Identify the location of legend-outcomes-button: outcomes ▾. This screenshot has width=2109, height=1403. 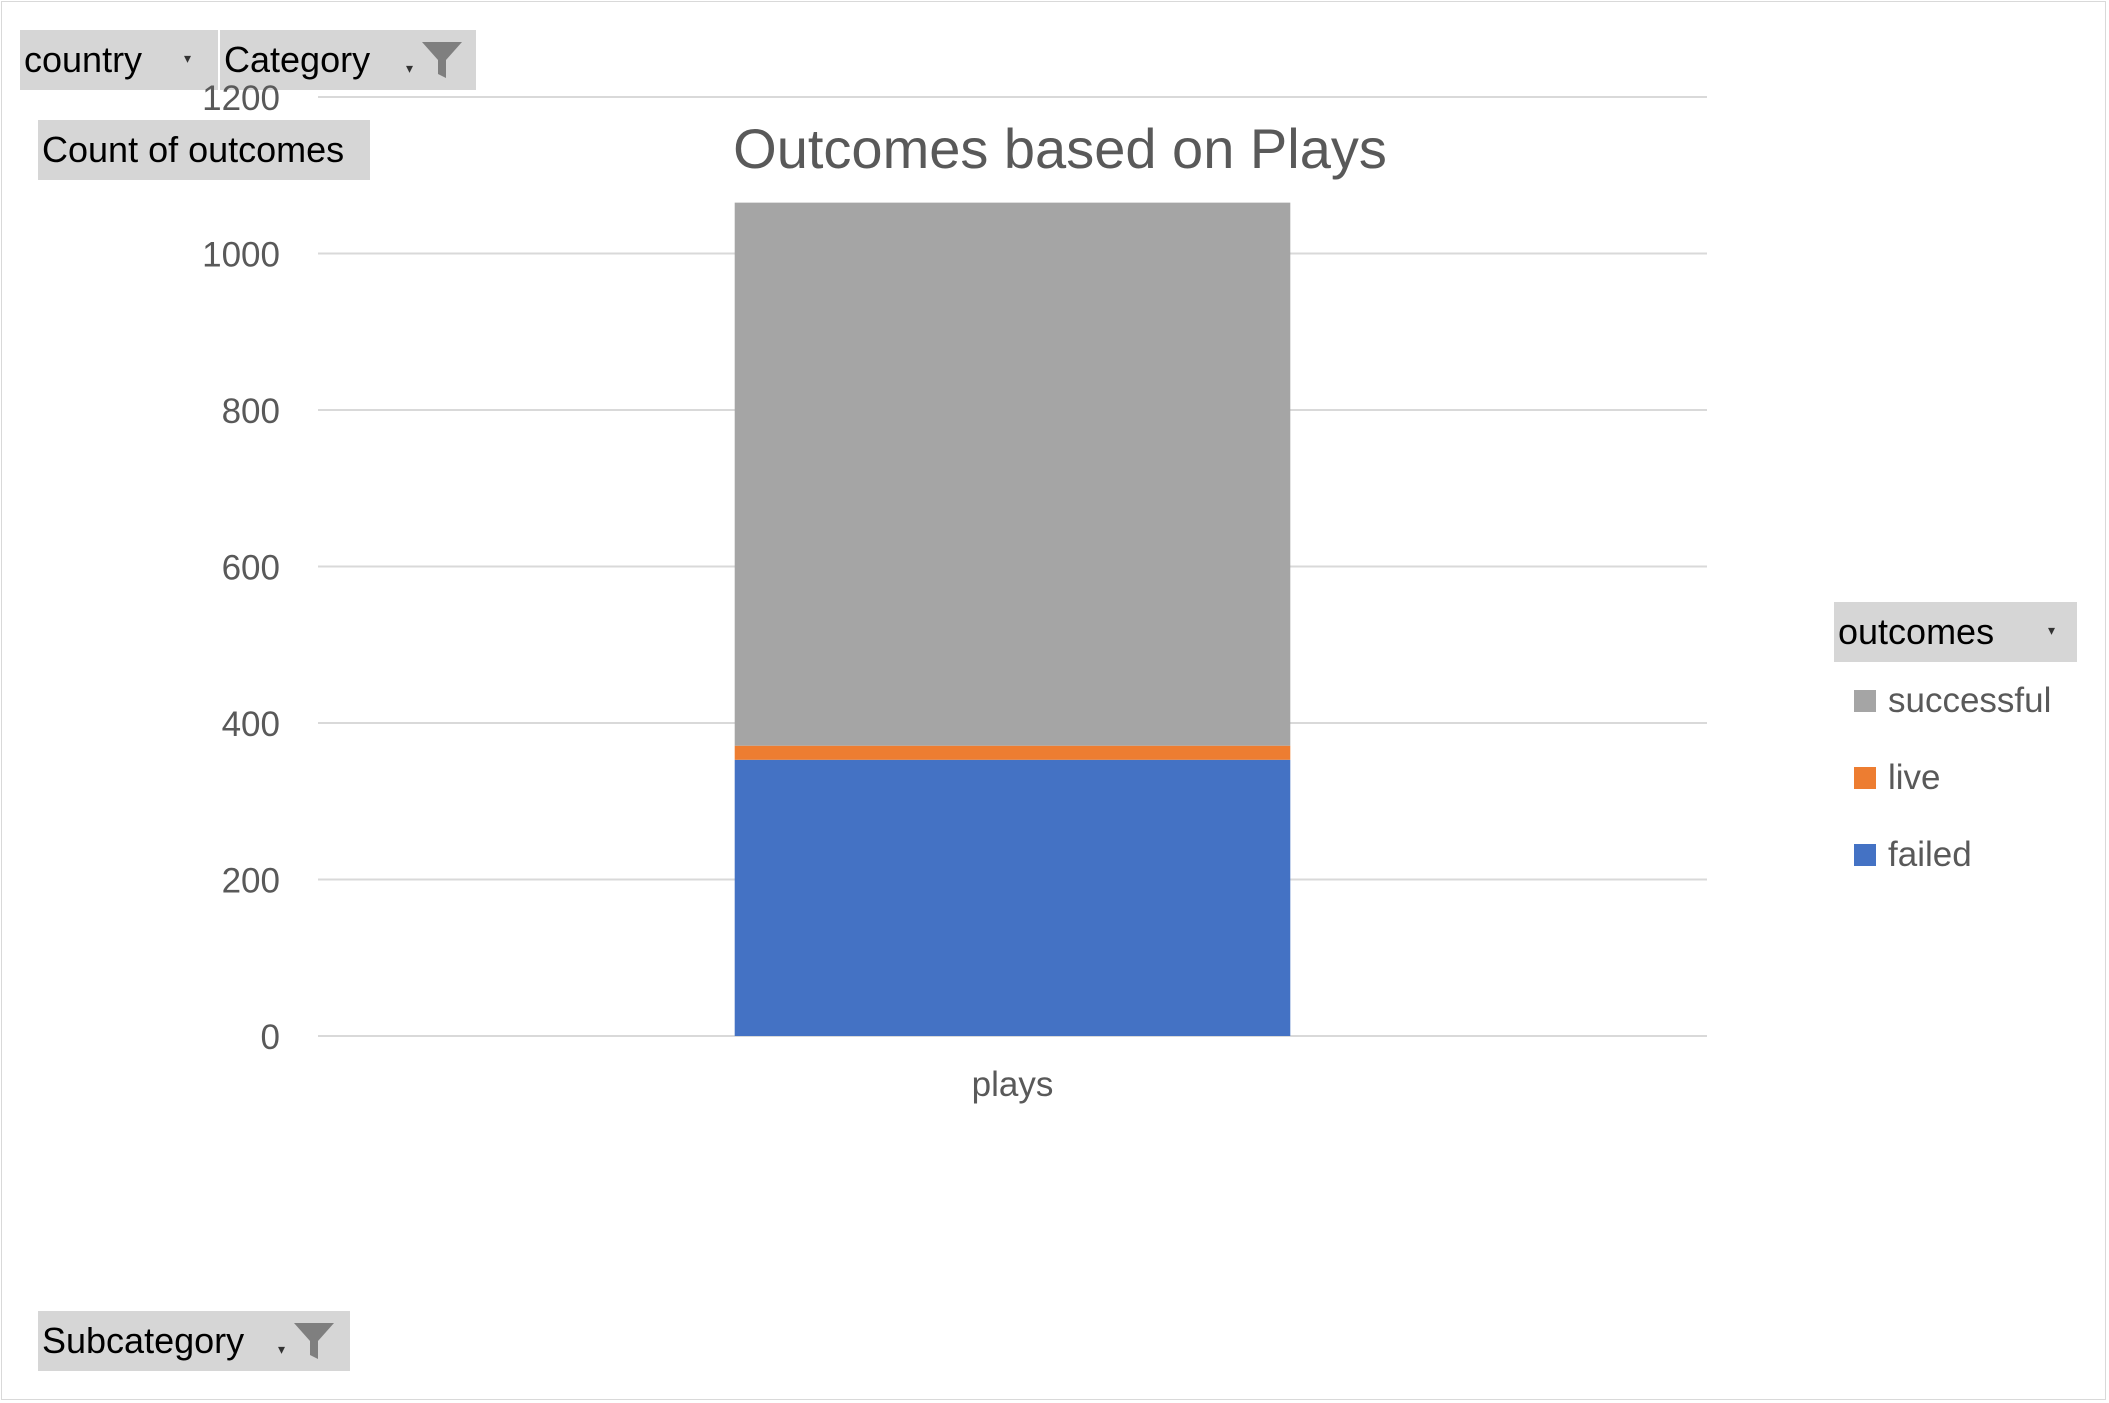
(1955, 632).